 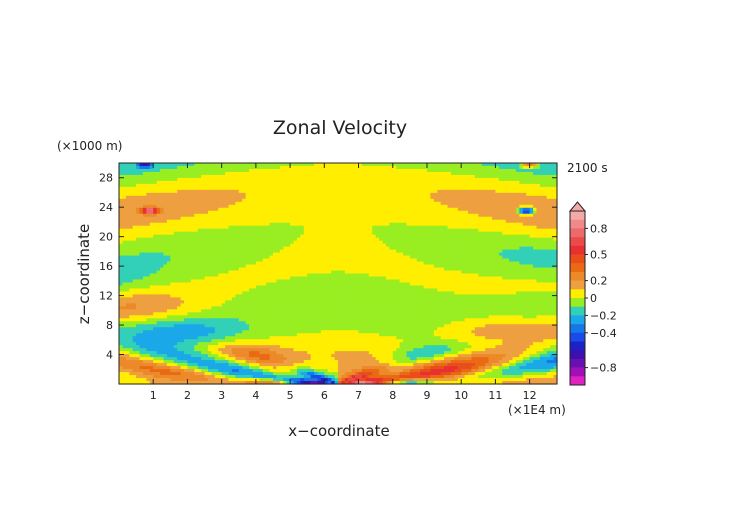 I want to click on y-axis-label: z−coordinate, so click(x=84, y=274).